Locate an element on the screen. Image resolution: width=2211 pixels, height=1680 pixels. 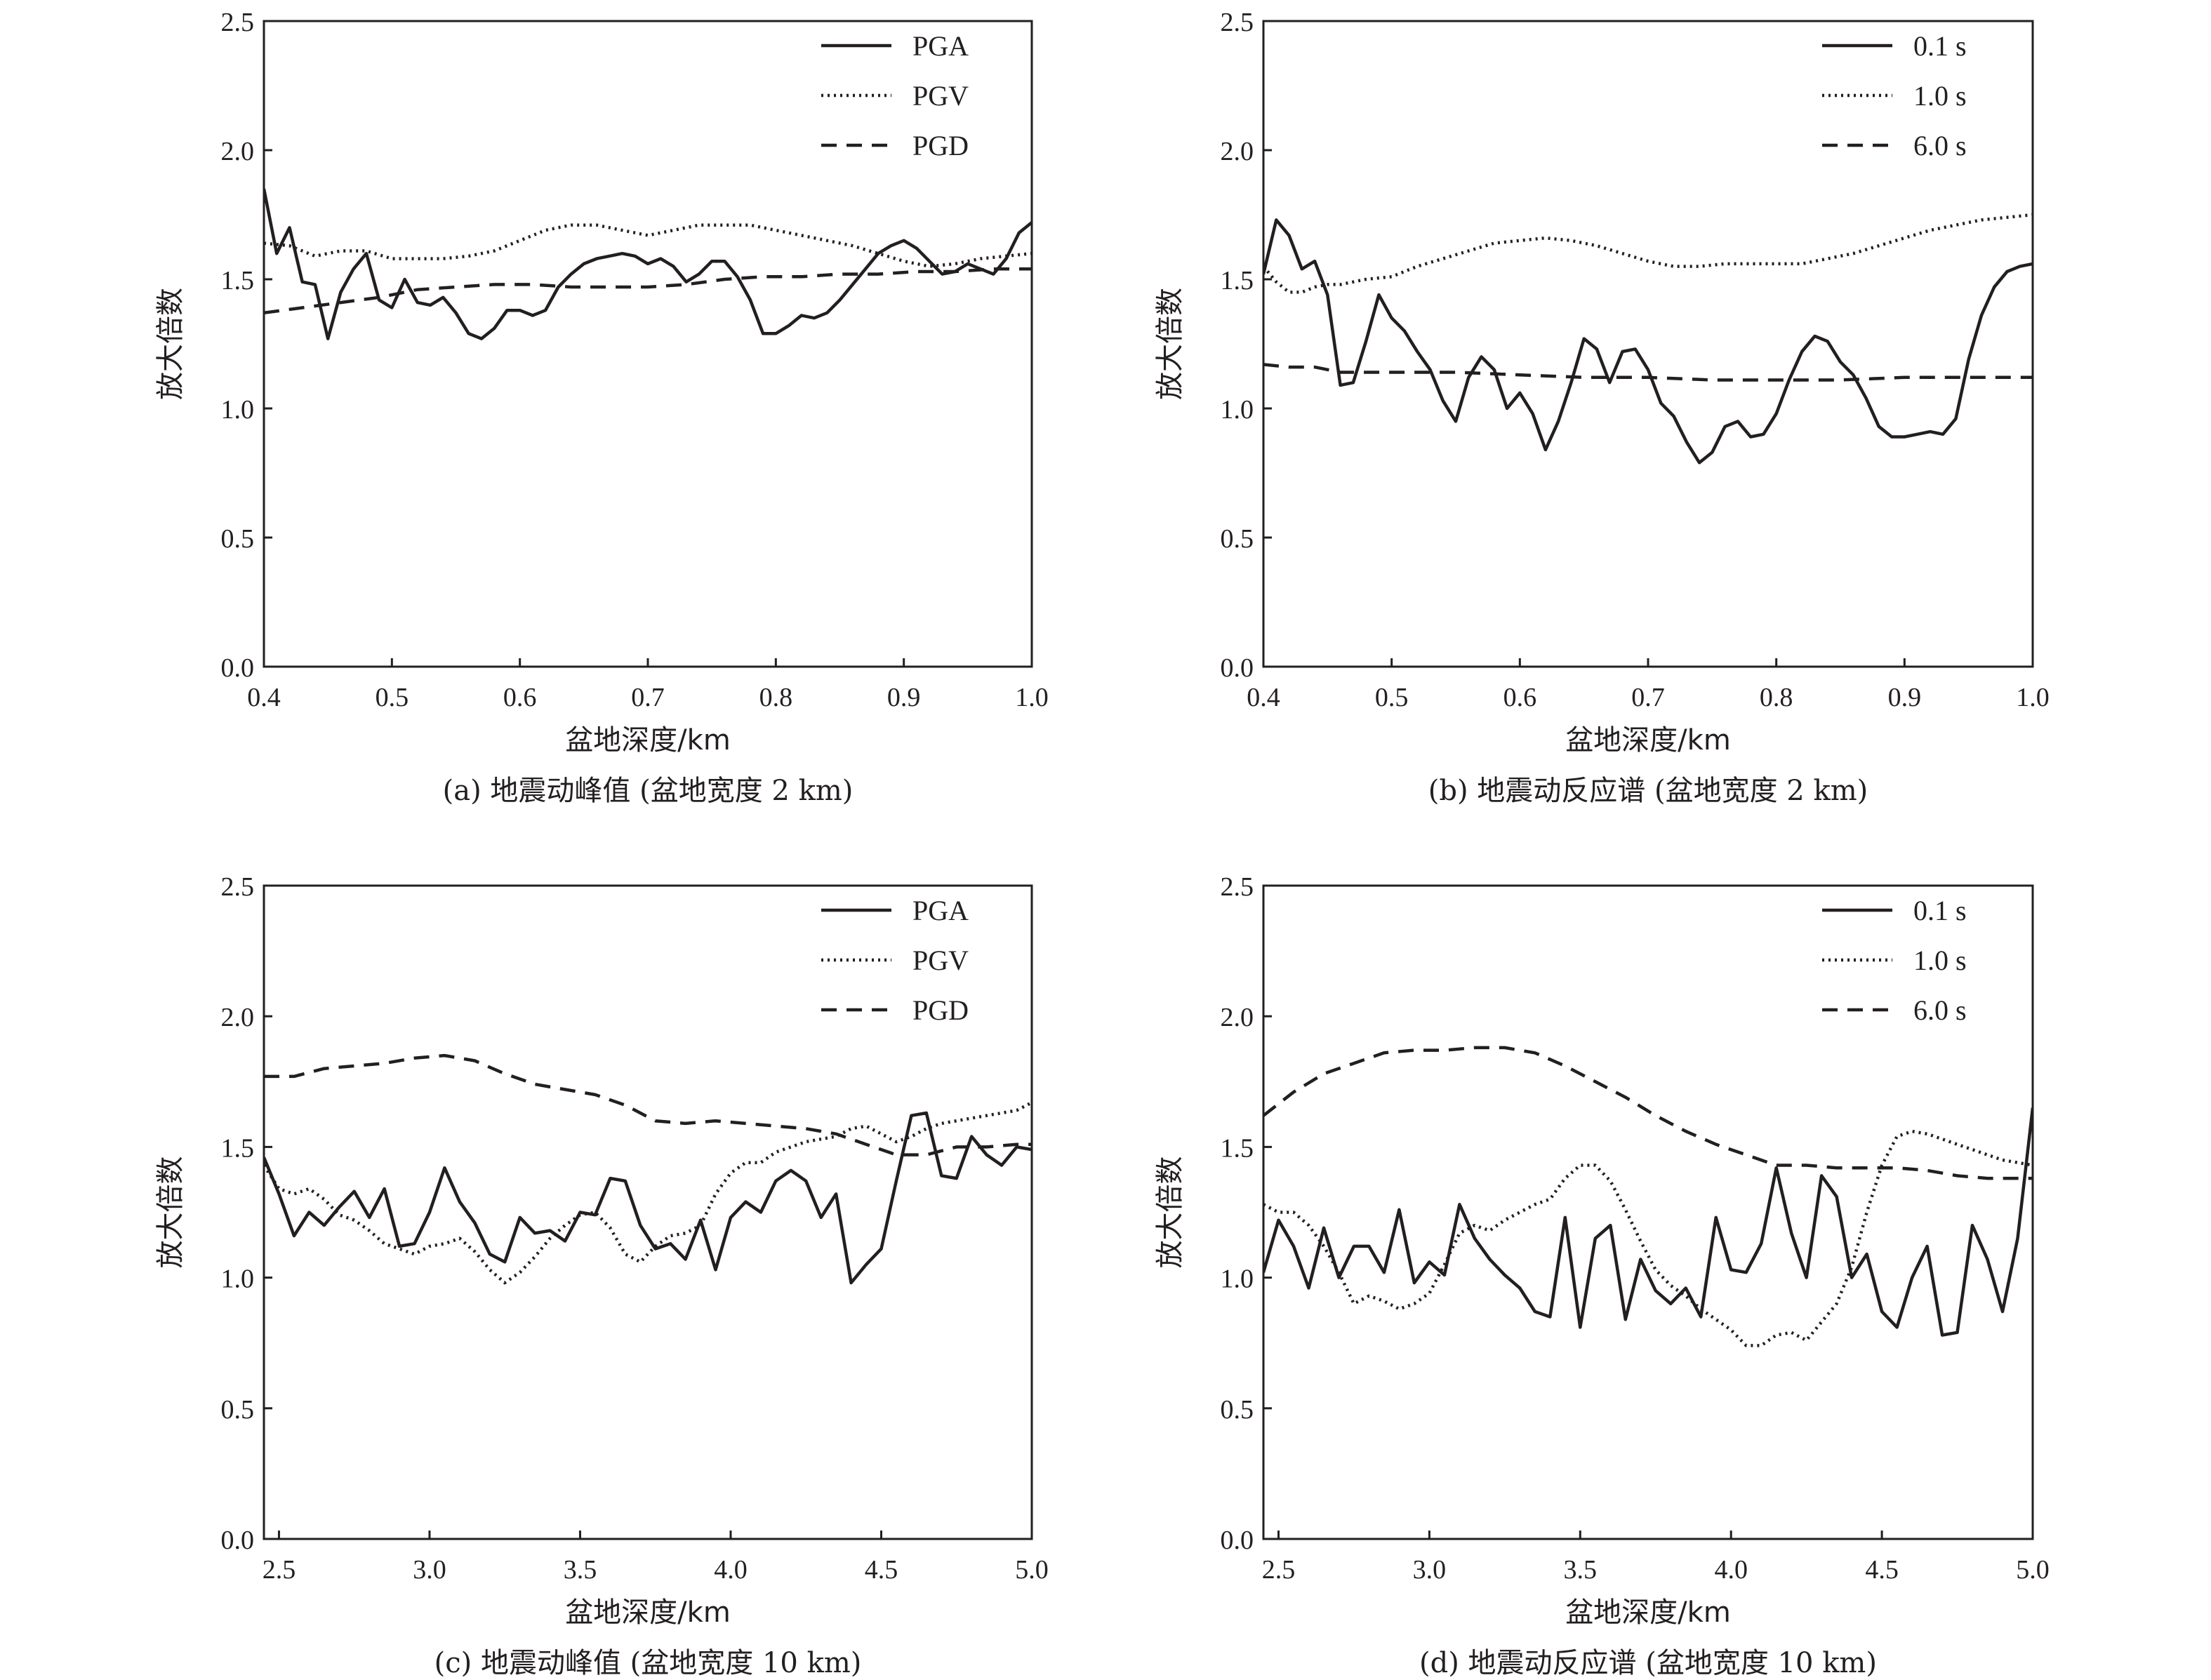
panel-caption: (b) 地震动反应谱 (盆地宽度 2 km) is located at coordinates (1648, 791).